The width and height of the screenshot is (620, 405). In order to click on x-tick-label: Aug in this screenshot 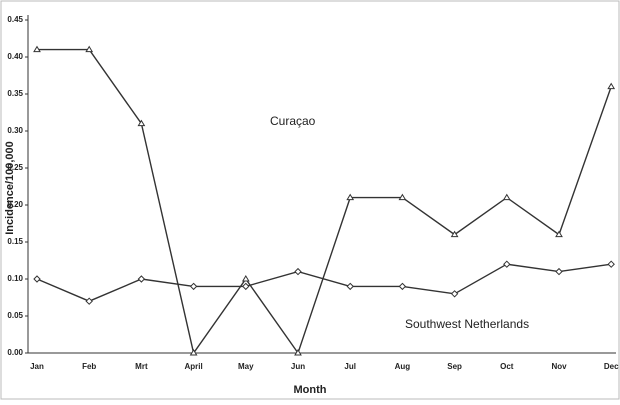, I will do `click(403, 366)`.